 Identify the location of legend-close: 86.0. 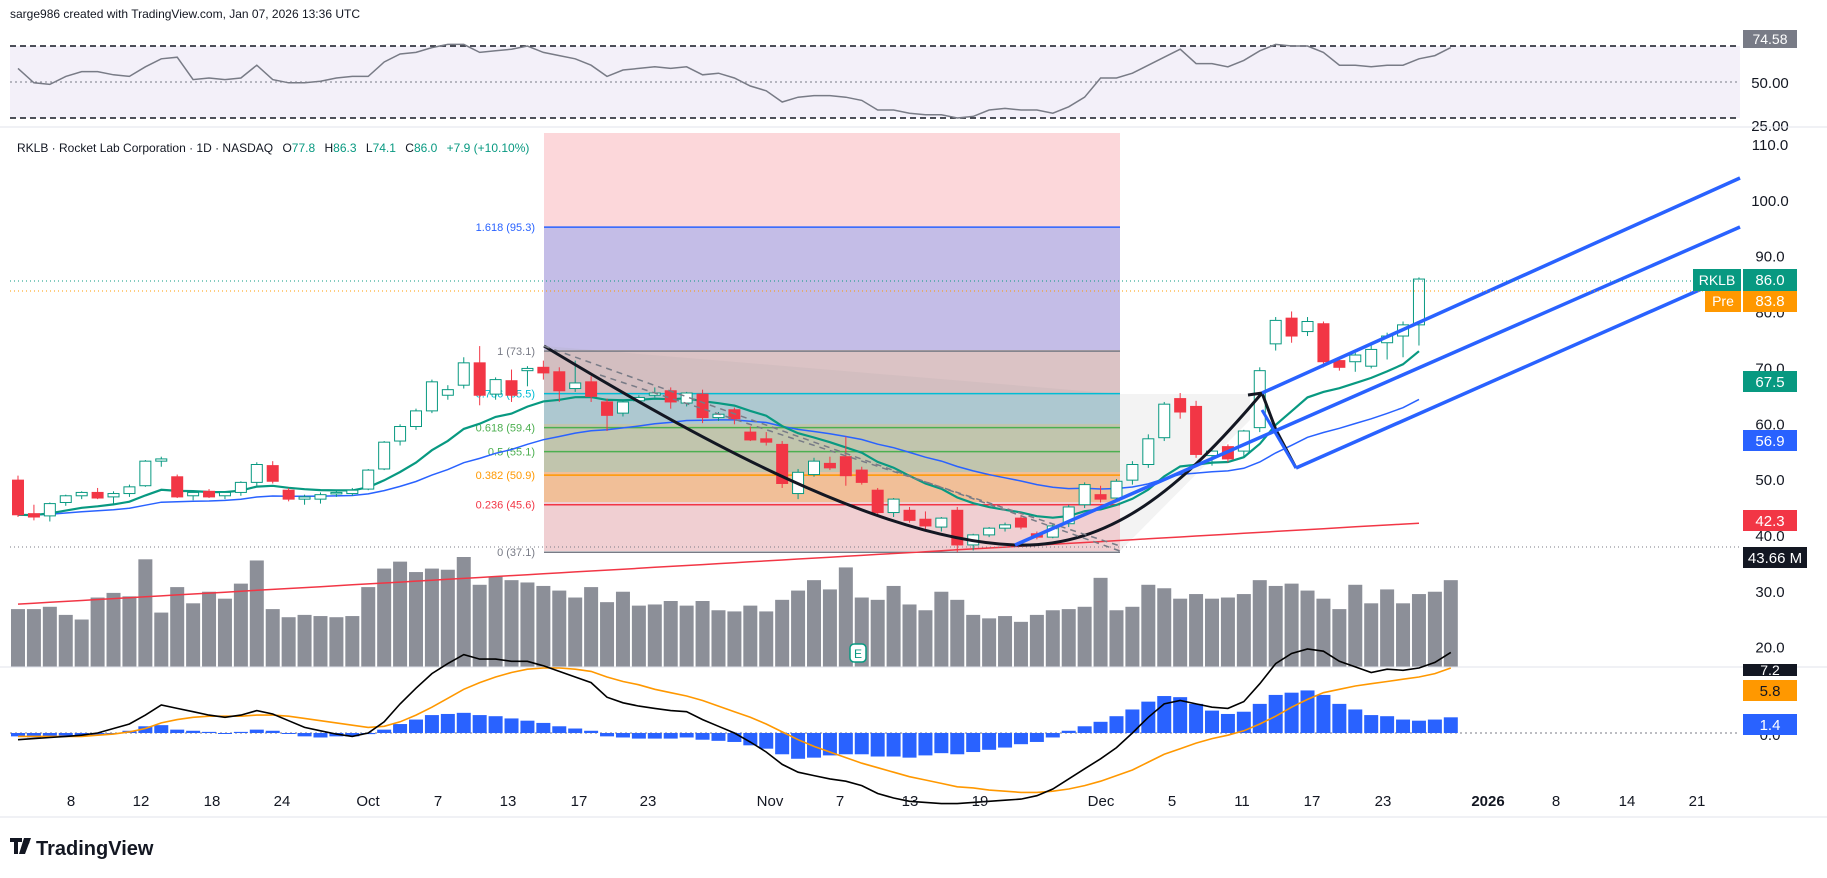
(426, 148).